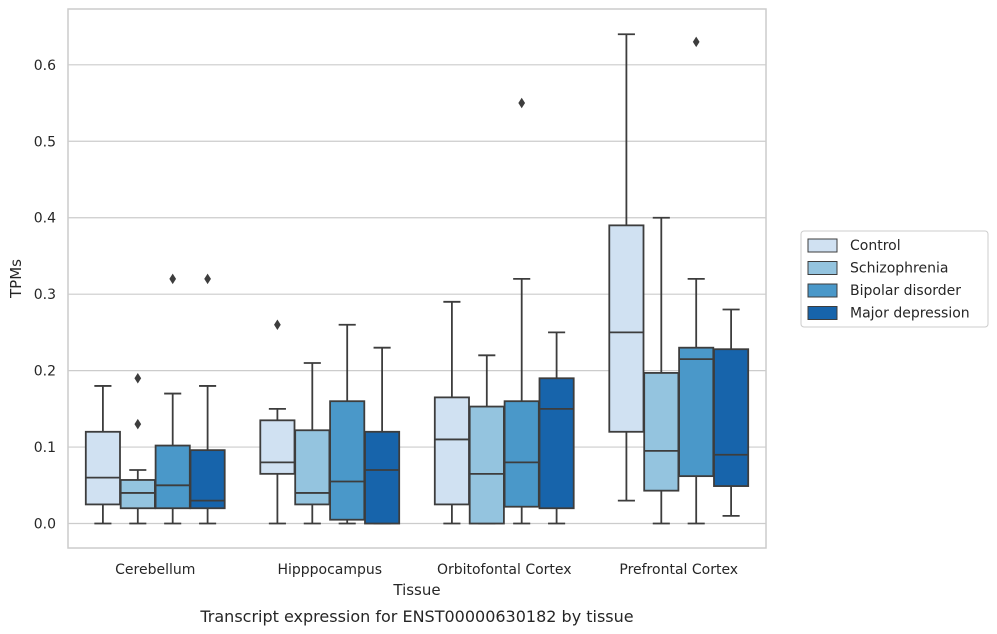  I want to click on y-tick-labels: 0.0 0.1 0.2 0.3 0.4 0.5 0.6, so click(45, 295).